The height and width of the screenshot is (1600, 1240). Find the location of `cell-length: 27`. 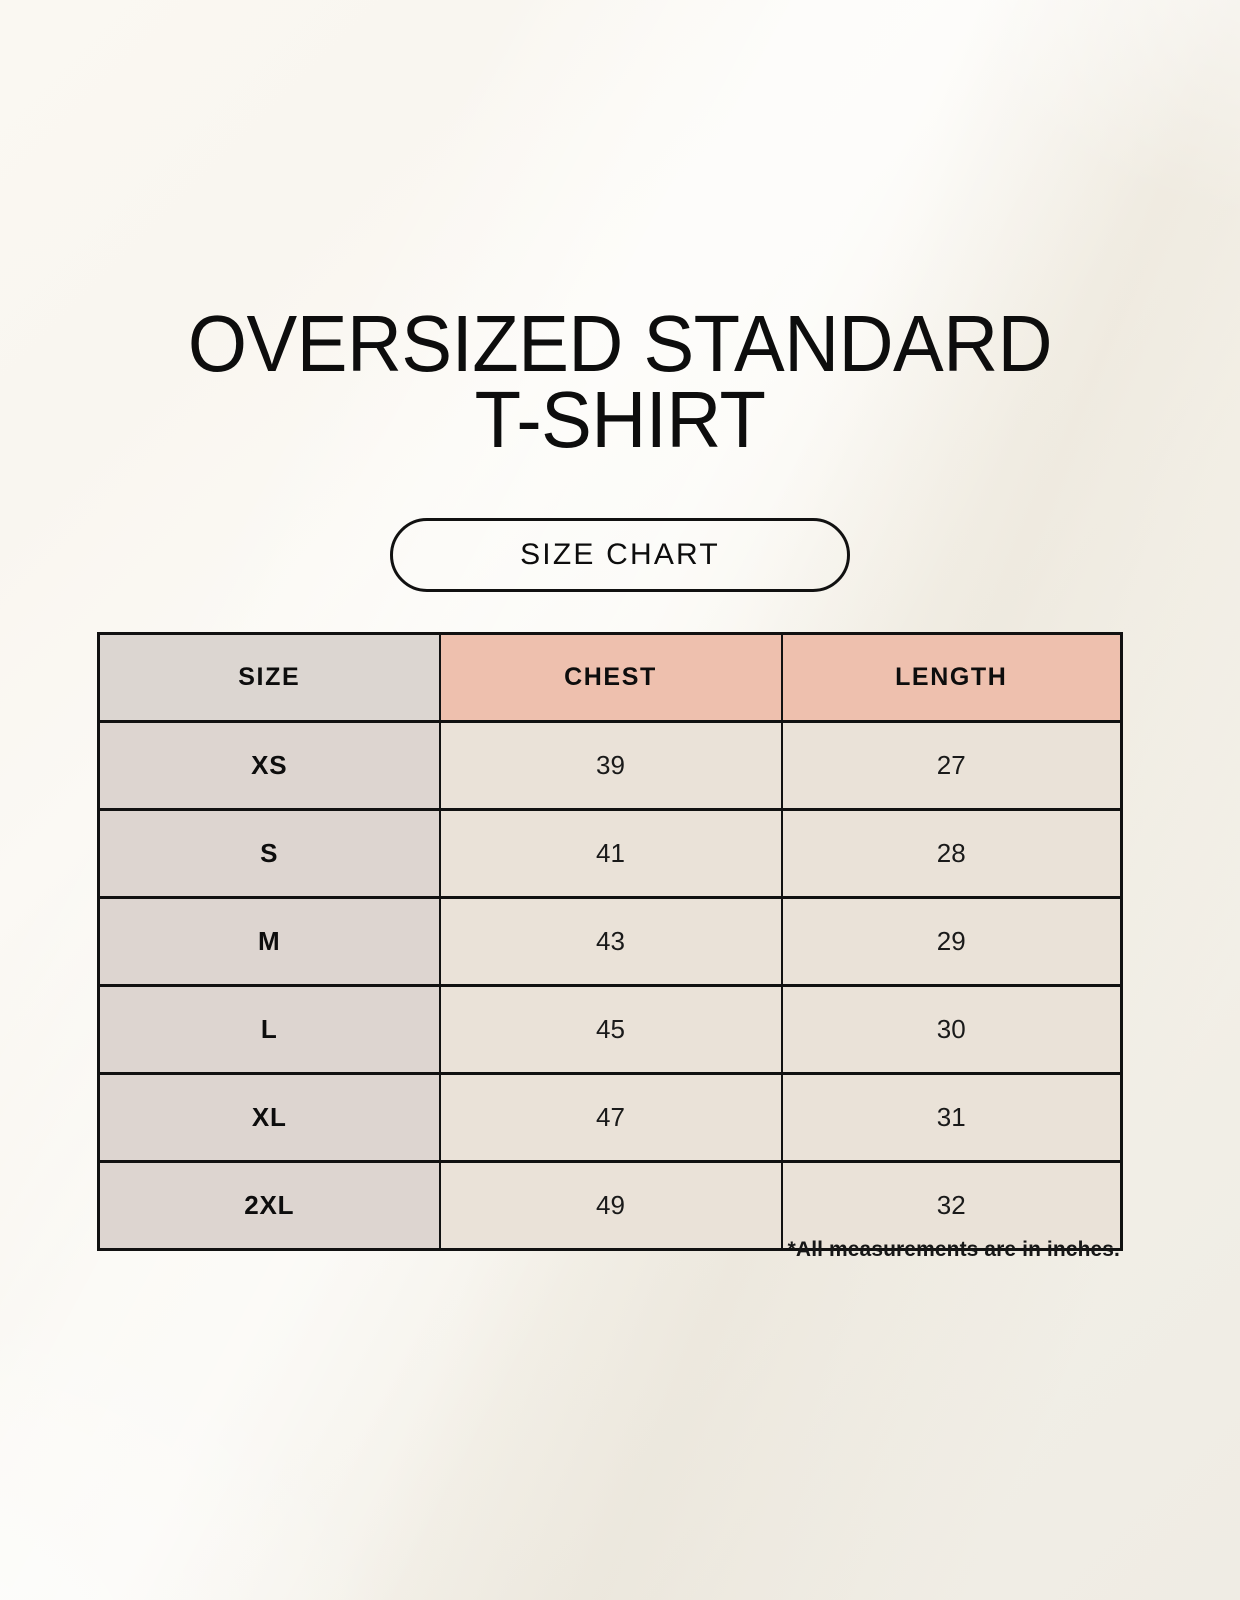

cell-length: 27 is located at coordinates (951, 765).